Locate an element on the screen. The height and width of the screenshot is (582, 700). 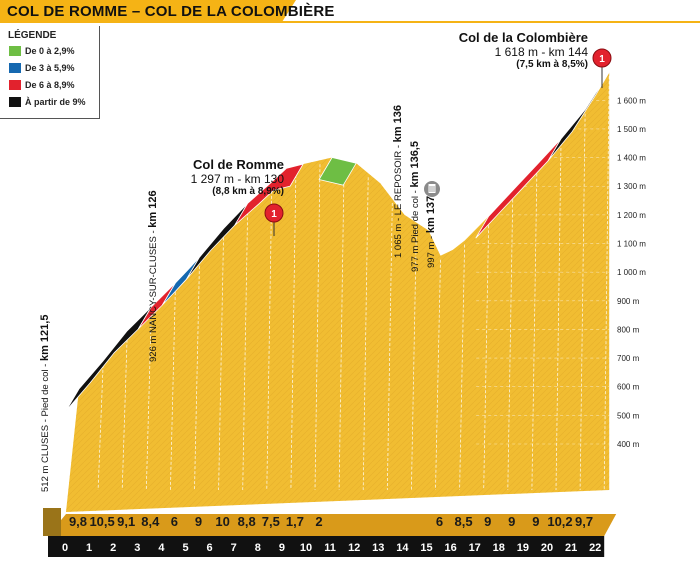
gradient-value: 9 is located at coordinates (535, 521).